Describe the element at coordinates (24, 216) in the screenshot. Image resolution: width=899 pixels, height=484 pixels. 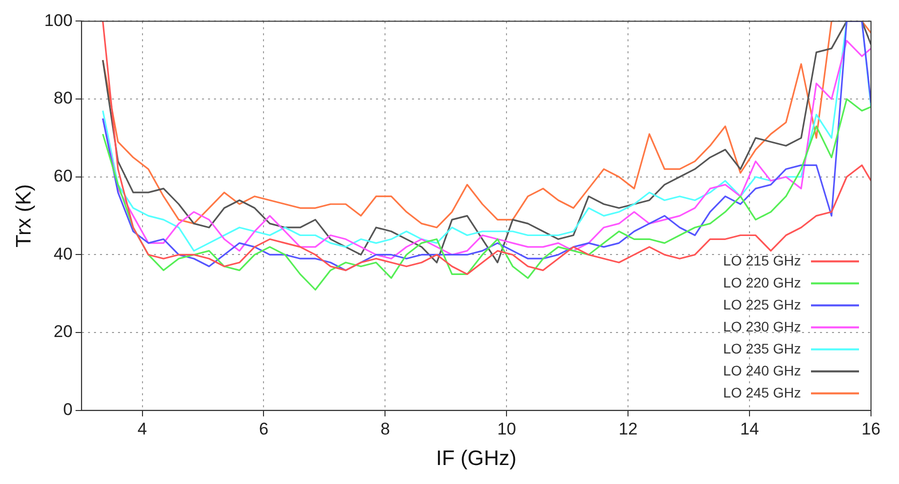
I see `y-axis-title: Trx (K)` at that location.